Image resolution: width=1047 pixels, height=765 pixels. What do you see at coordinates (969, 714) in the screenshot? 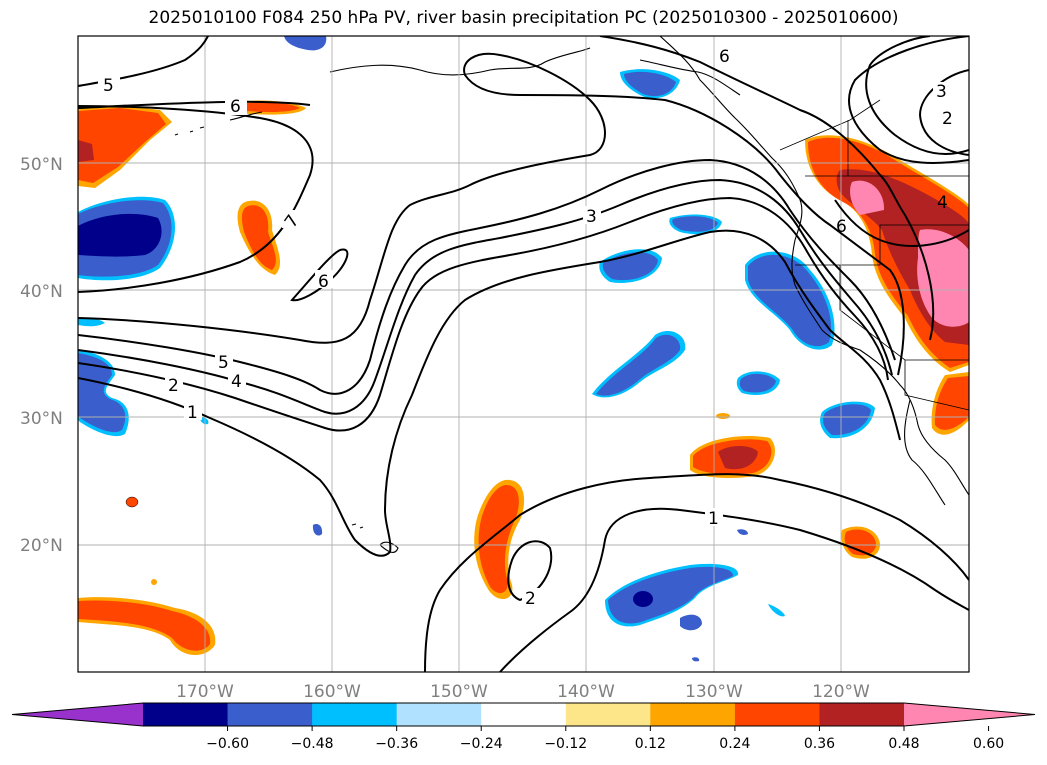
I see `colorbar-extend-high` at bounding box center [969, 714].